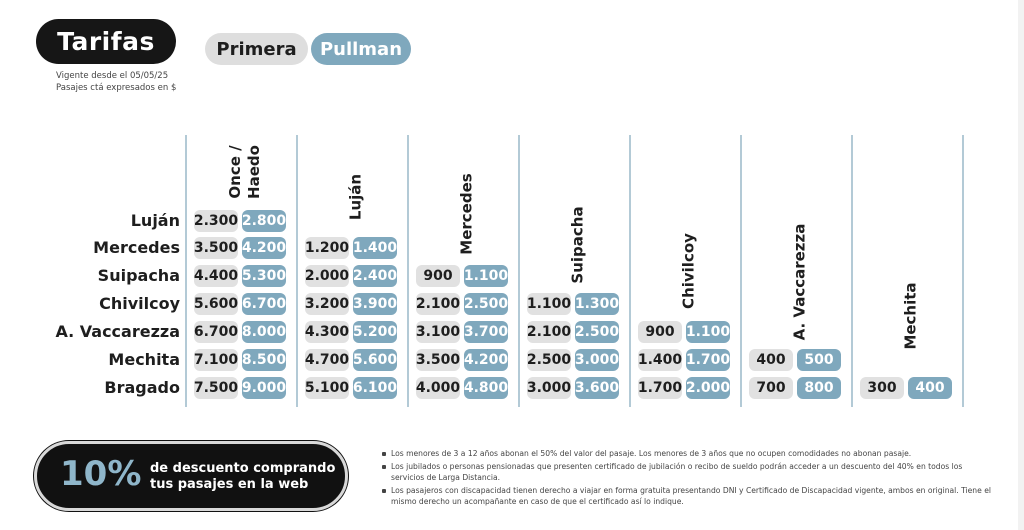  I want to click on price-primera: 4.700, so click(327, 360).